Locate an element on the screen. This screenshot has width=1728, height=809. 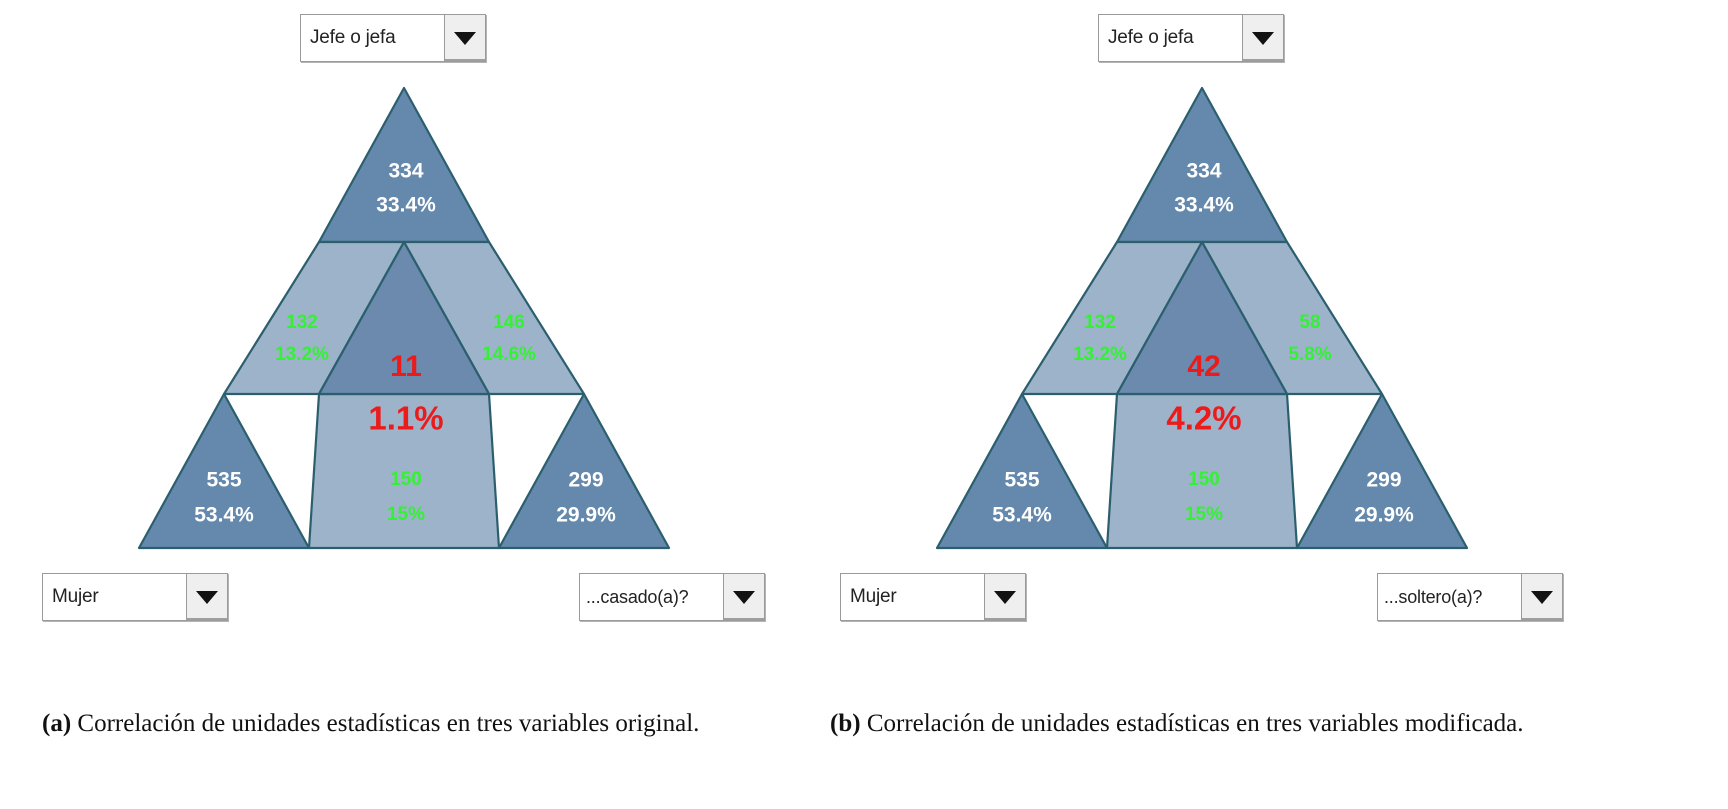
label-center-percent-b: 4.2% is located at coordinates (1203, 418).